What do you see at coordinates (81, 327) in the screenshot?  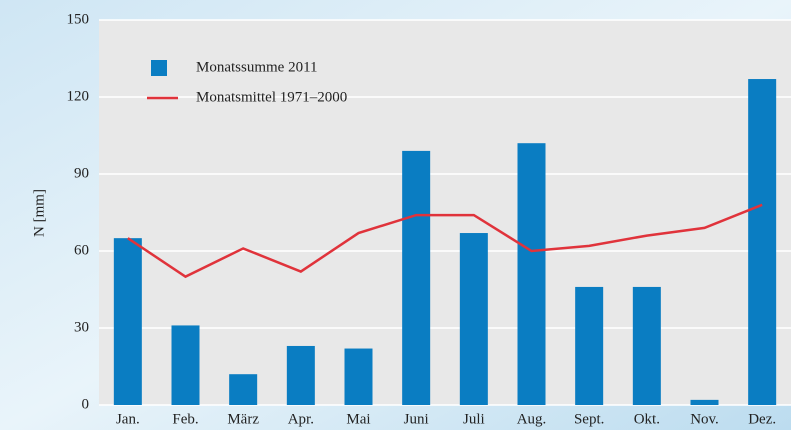 I see `y-tick-label: 30` at bounding box center [81, 327].